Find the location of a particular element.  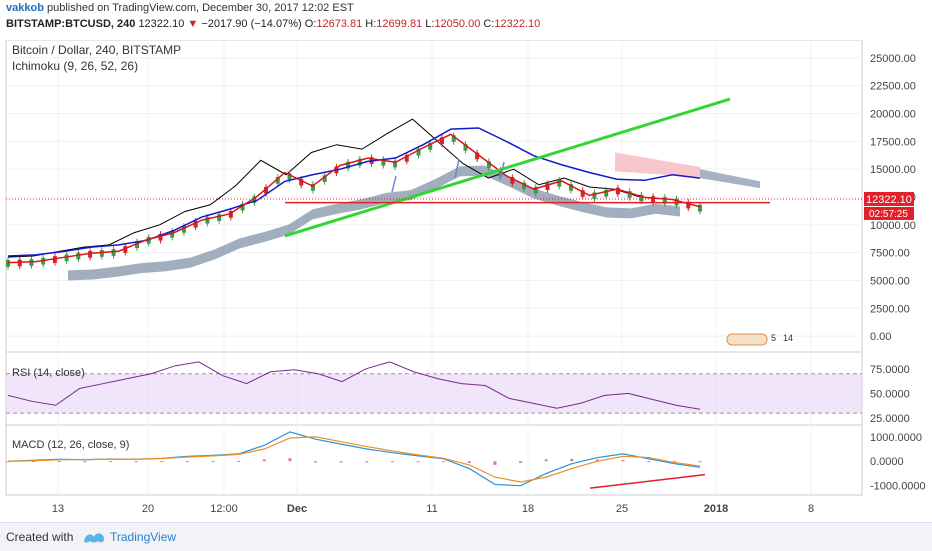

ichimoku-label: Ichimoku (9, 26, 52, 26) is located at coordinates (75, 66).